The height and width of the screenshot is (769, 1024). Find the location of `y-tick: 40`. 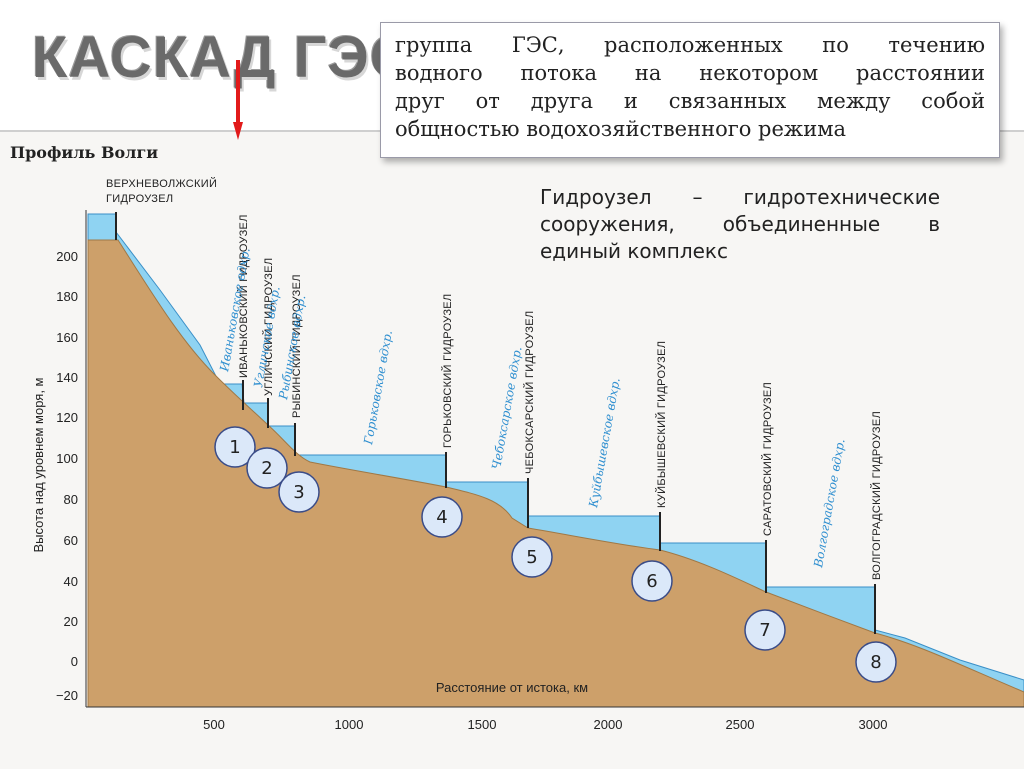

y-tick: 40 is located at coordinates (71, 581).